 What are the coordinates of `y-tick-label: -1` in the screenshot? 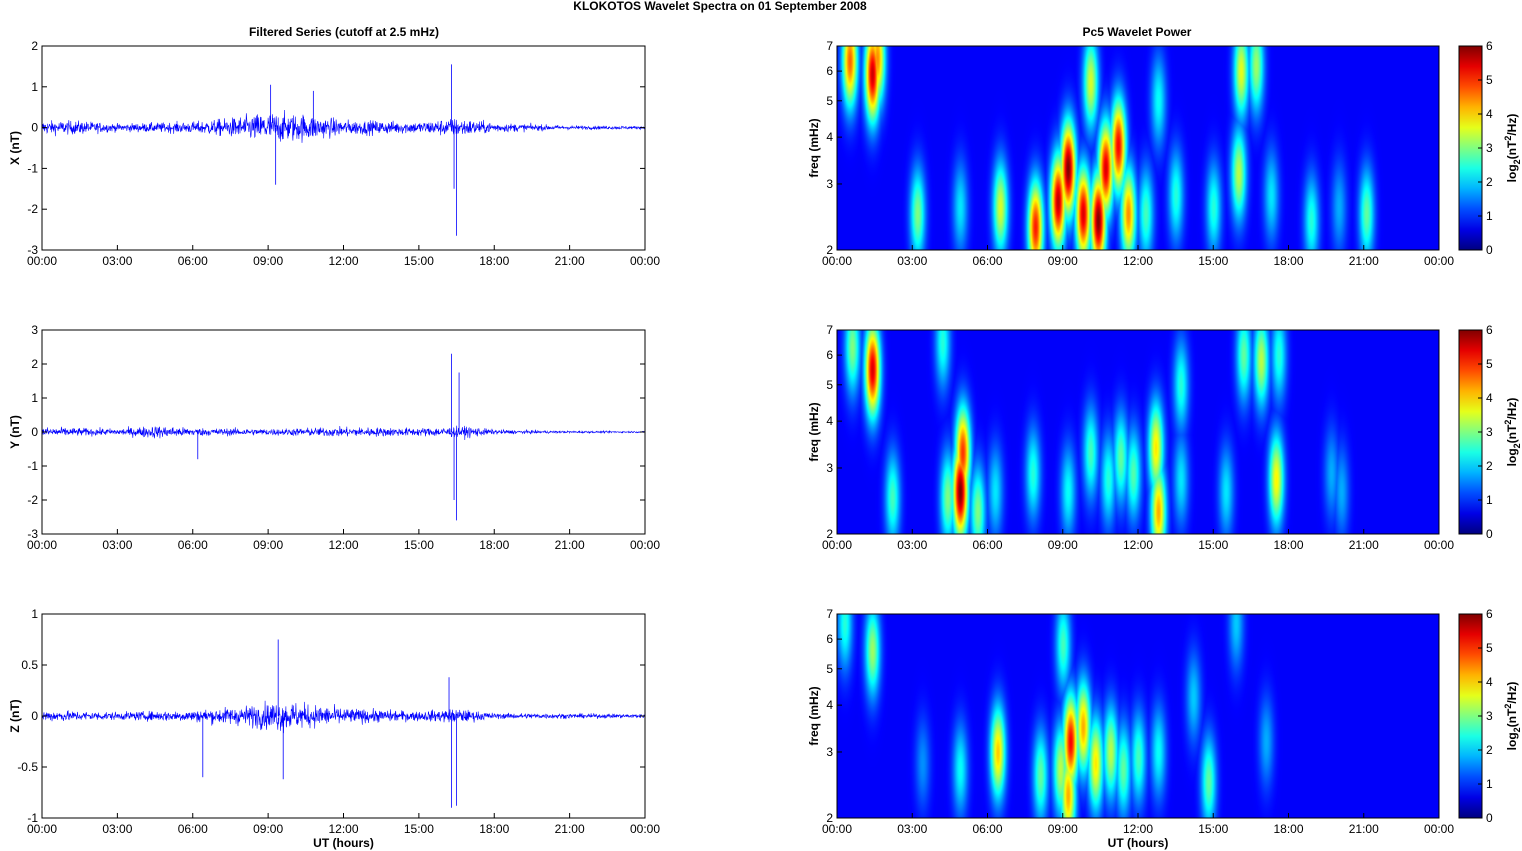 It's located at (32, 818).